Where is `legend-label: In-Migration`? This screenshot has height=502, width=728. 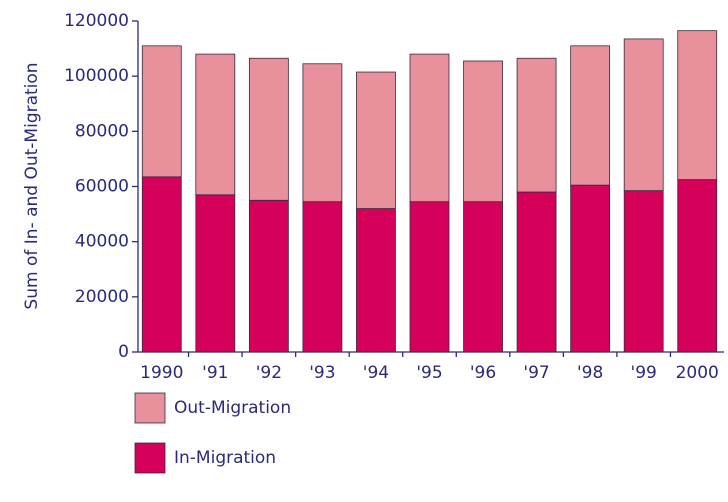 legend-label: In-Migration is located at coordinates (225, 458).